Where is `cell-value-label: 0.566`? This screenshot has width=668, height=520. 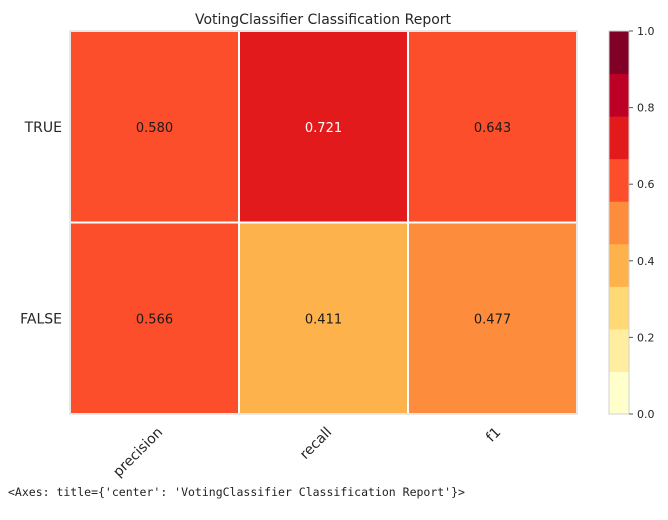
cell-value-label: 0.566 is located at coordinates (154, 319).